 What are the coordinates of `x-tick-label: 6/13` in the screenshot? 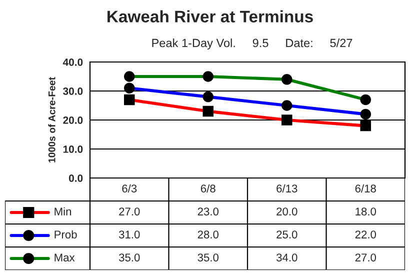 It's located at (287, 188).